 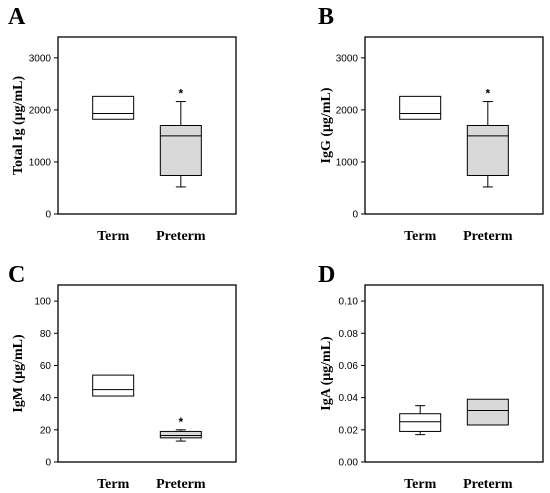 What do you see at coordinates (40, 162) in the screenshot?
I see `panel-a-ytick-label: 1000` at bounding box center [40, 162].